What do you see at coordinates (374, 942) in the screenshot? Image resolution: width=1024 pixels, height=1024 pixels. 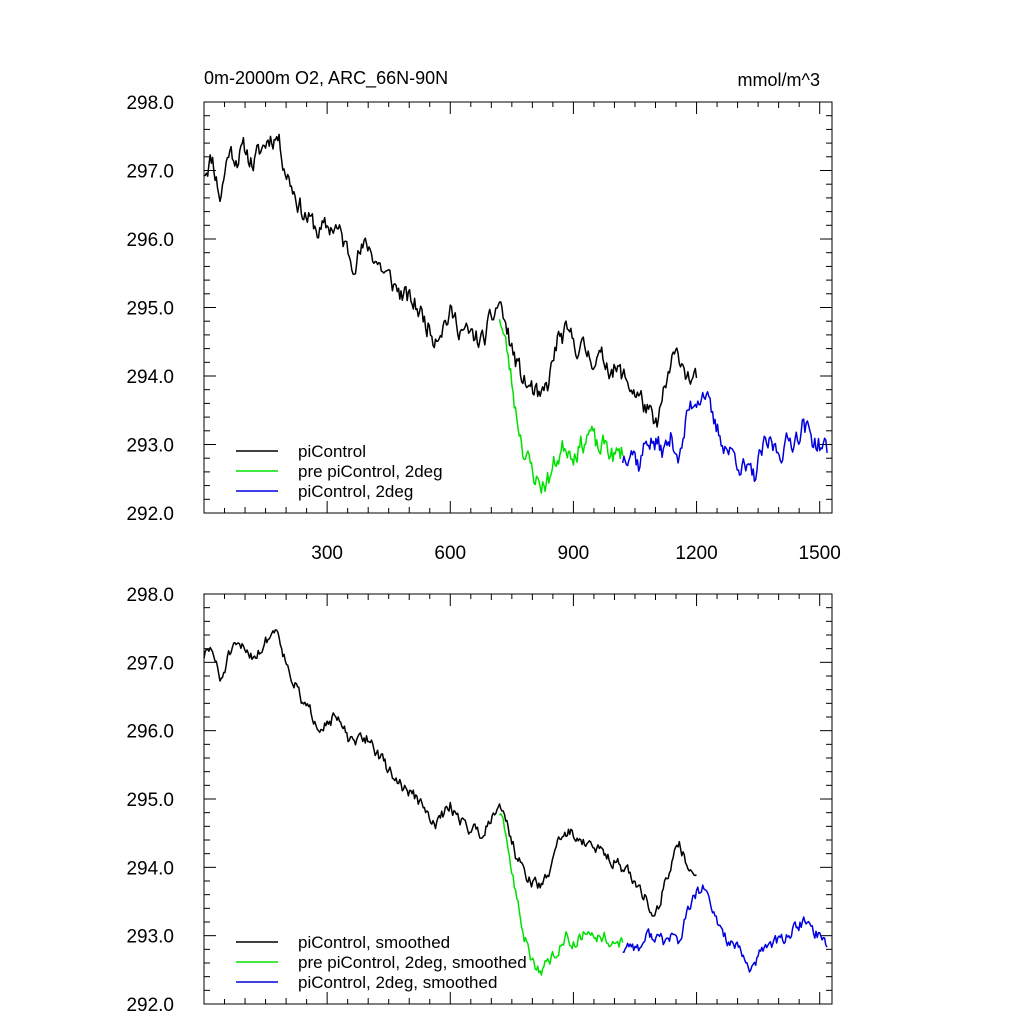 I see `legend-label: piControl, smoothed` at bounding box center [374, 942].